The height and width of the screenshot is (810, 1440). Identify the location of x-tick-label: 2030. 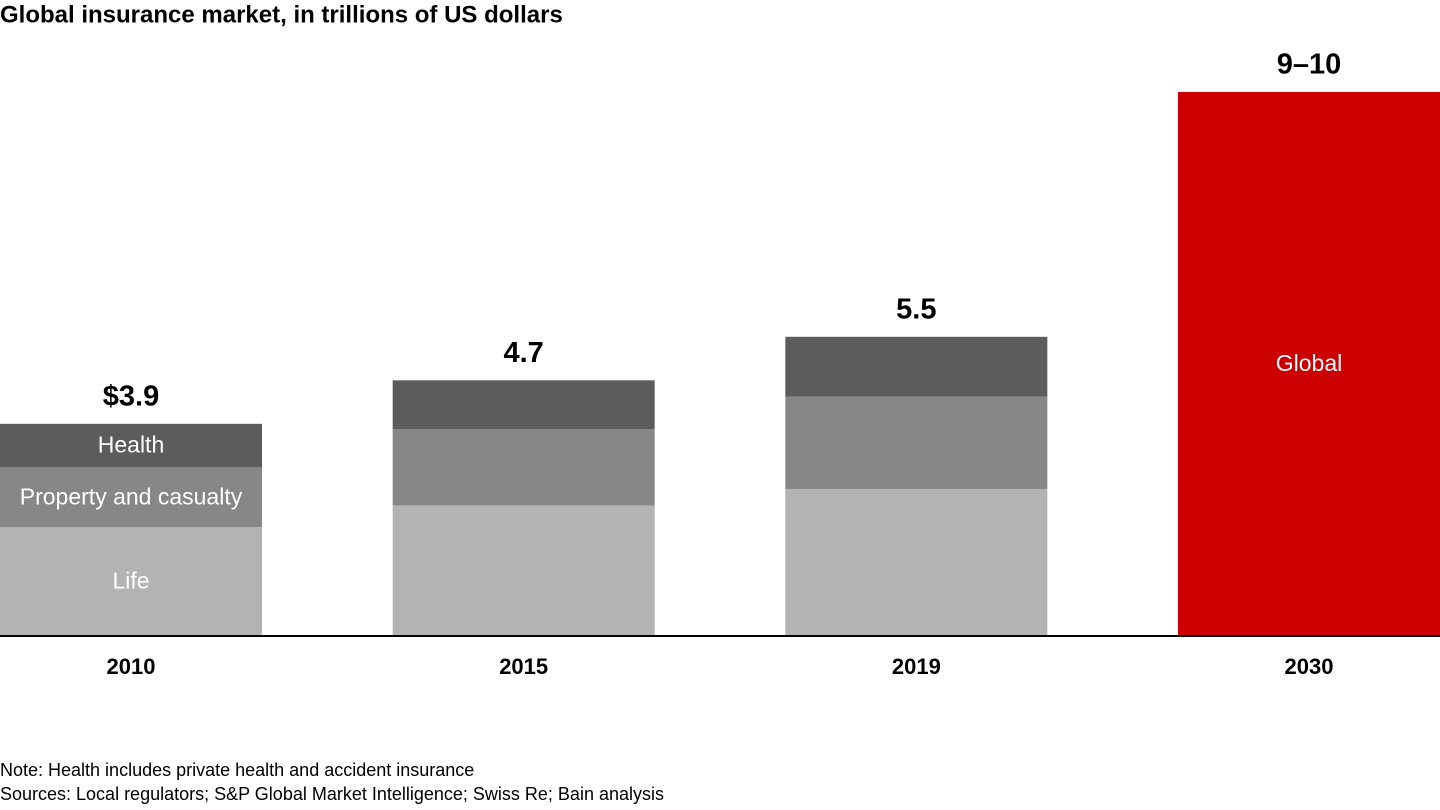
(1309, 666).